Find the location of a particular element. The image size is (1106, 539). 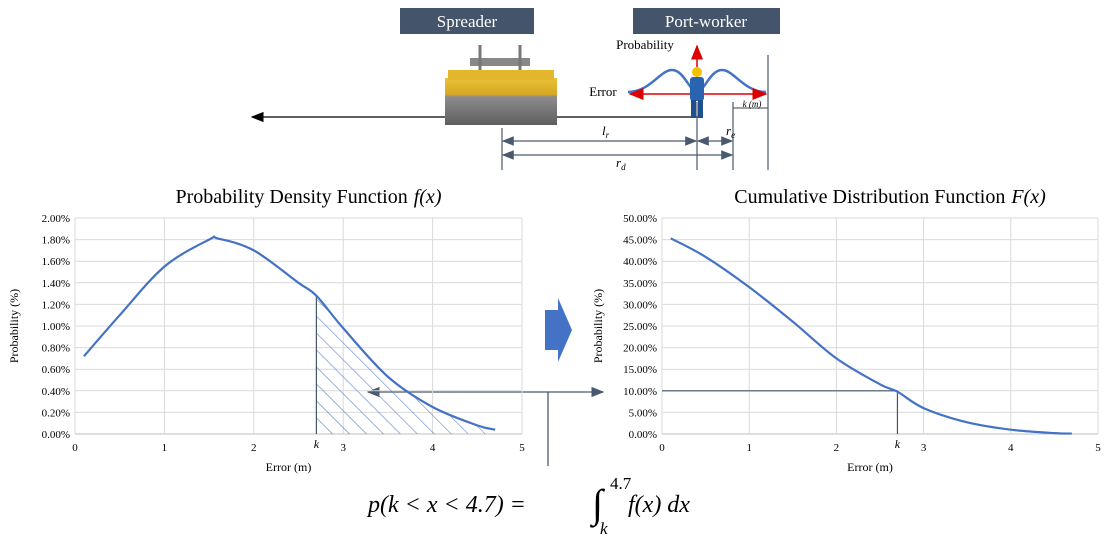

spreader-label: Spreader is located at coordinates (467, 21).